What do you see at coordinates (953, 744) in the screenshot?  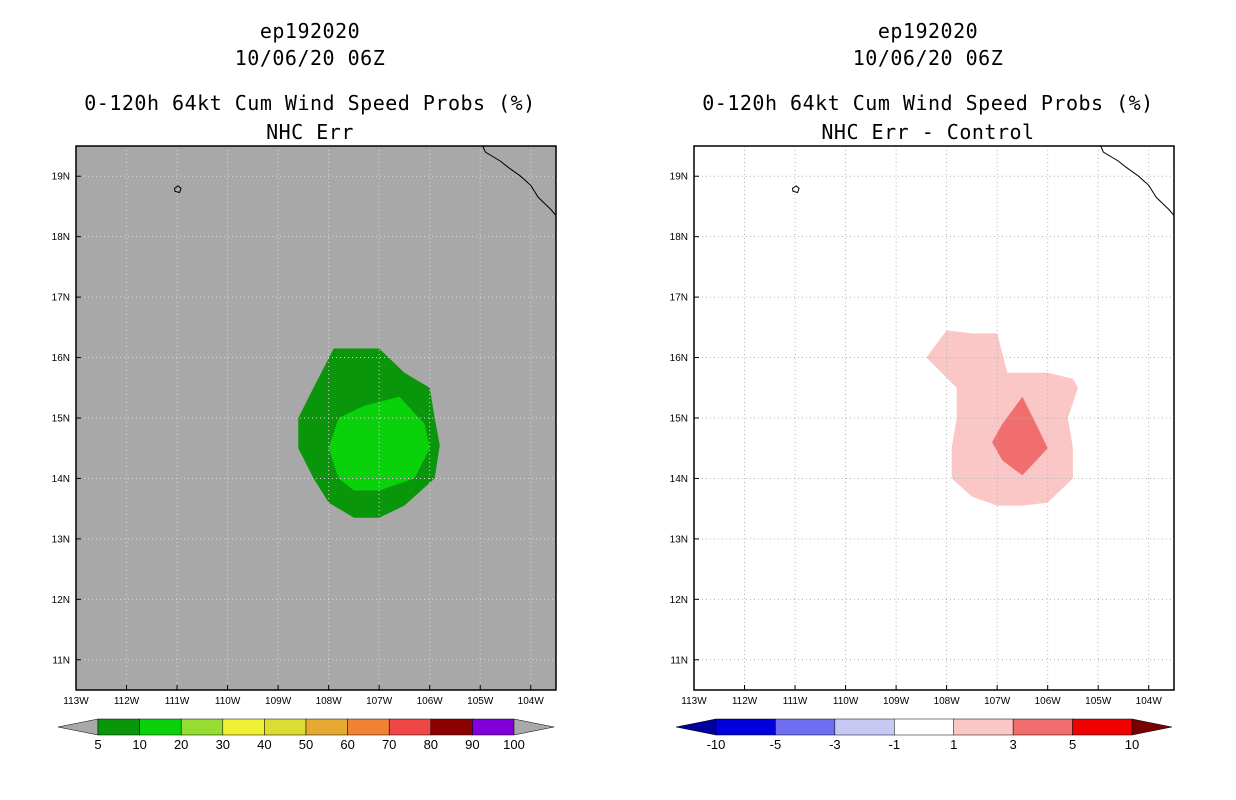 I see `colorbar-label: 1` at bounding box center [953, 744].